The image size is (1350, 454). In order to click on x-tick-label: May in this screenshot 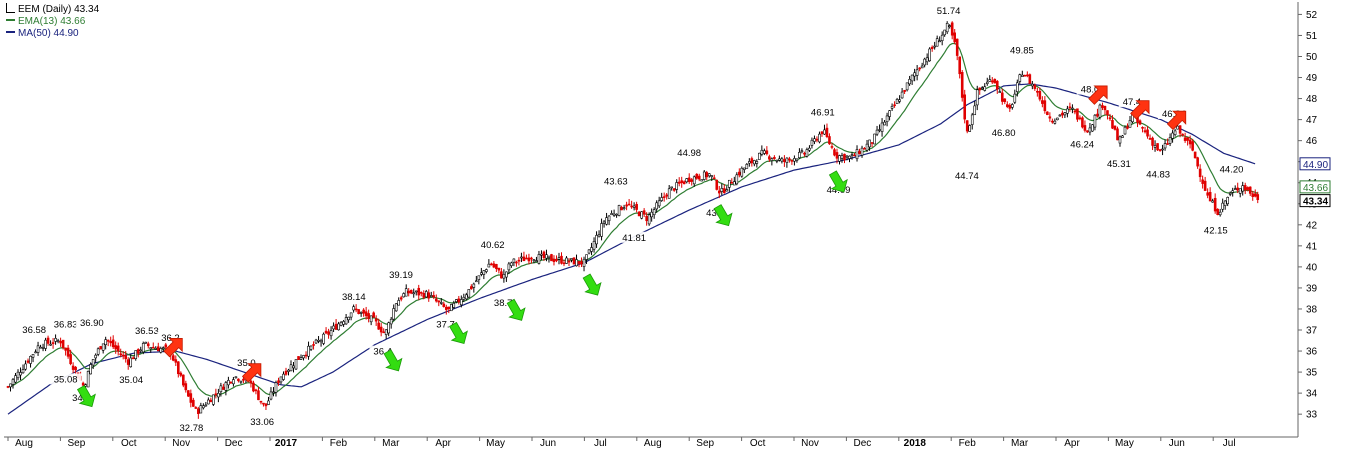, I will do `click(1124, 443)`.